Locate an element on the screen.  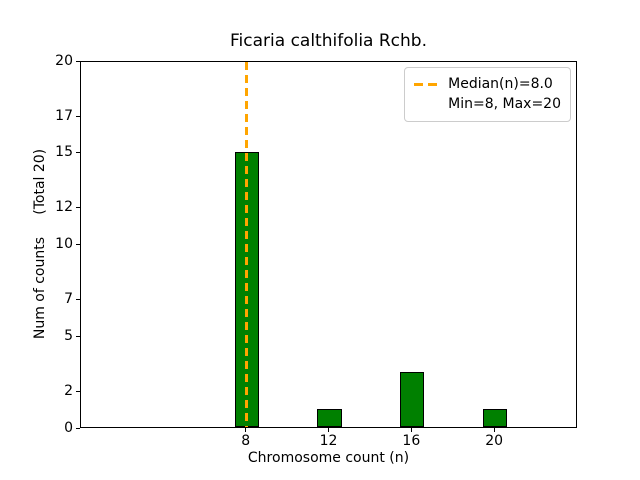
bar-n12 is located at coordinates (329, 417).